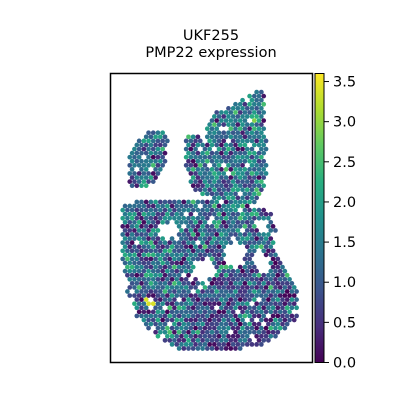 This screenshot has height=400, width=400. What do you see at coordinates (344, 203) in the screenshot?
I see `colorbar-tick-label: 2.0` at bounding box center [344, 203].